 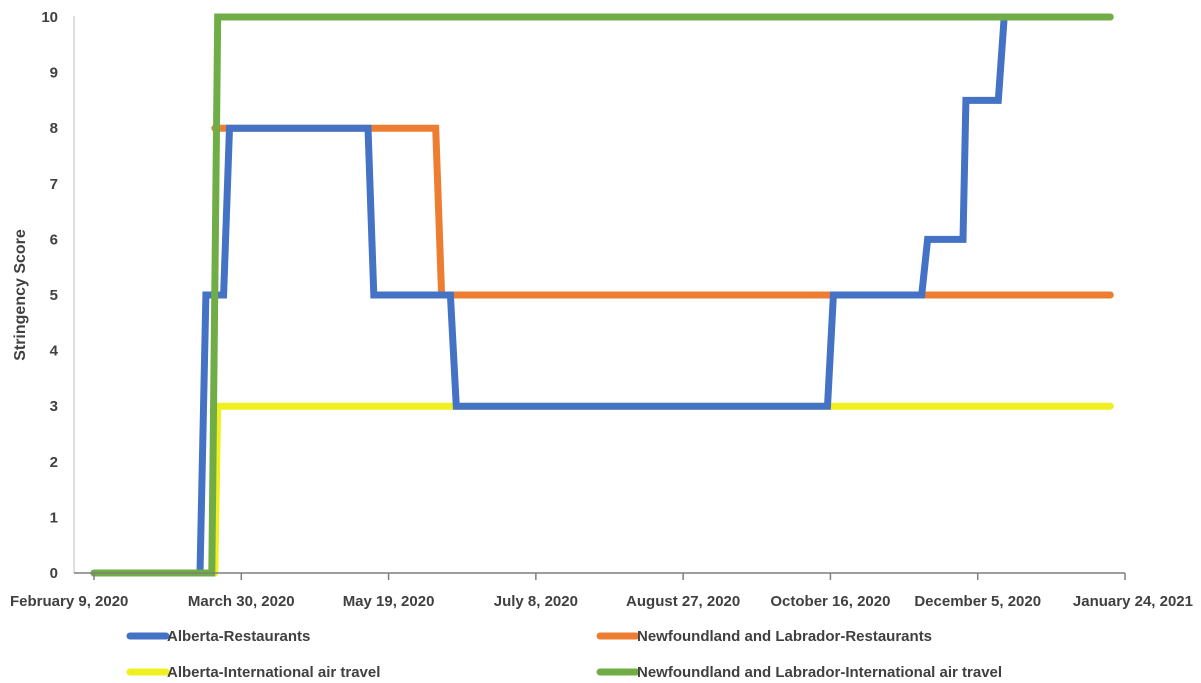 I want to click on y-tick-label: 3, so click(x=54, y=406).